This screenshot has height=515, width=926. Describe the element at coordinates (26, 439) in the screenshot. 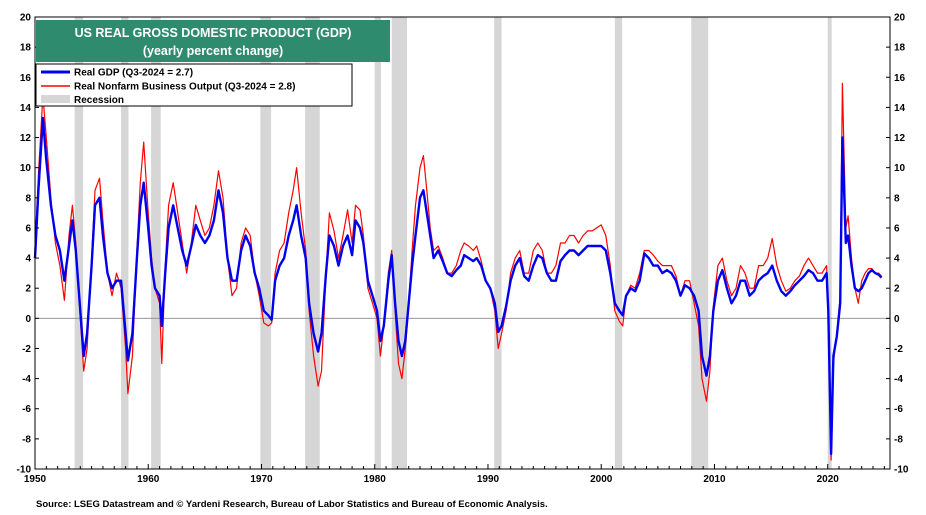

I see `y-tick-label-left: -8` at that location.